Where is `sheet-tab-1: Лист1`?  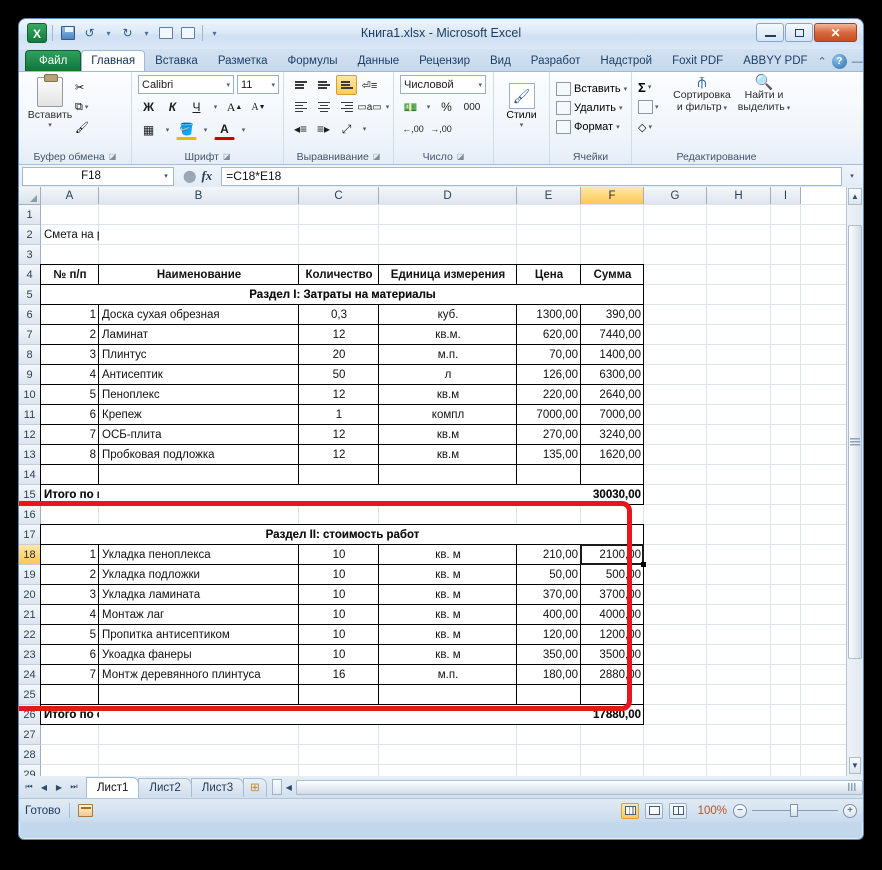
sheet-tab-1: Лист1 is located at coordinates (113, 787).